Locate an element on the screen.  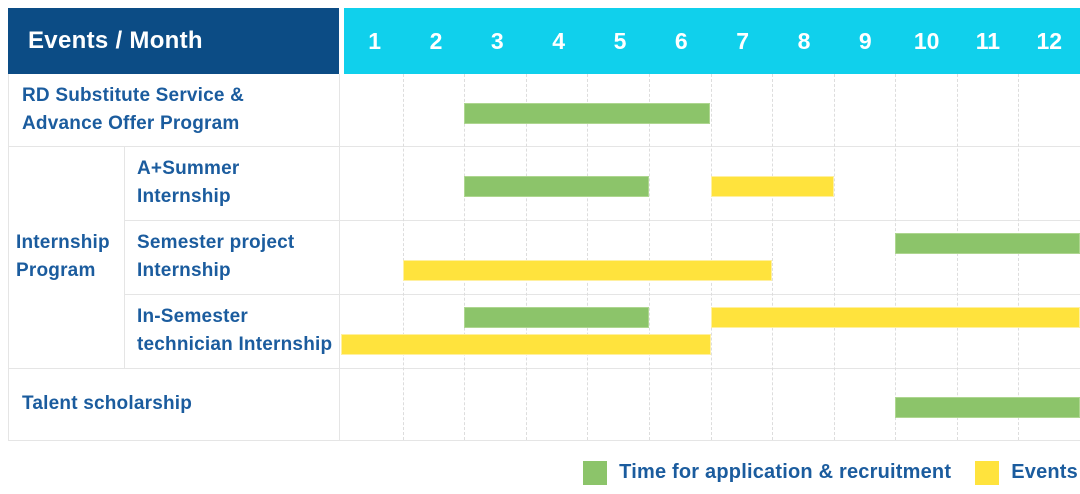
month-header-cell: 5 is located at coordinates (620, 40).